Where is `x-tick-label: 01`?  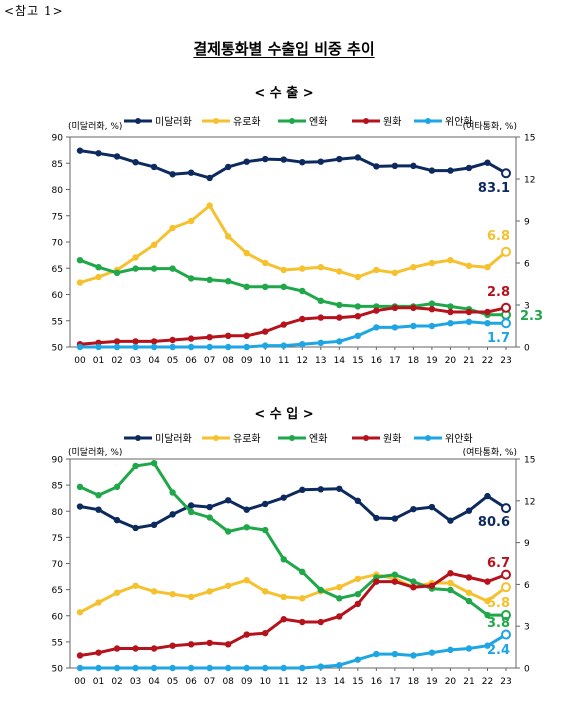 x-tick-label: 01 is located at coordinates (98, 361).